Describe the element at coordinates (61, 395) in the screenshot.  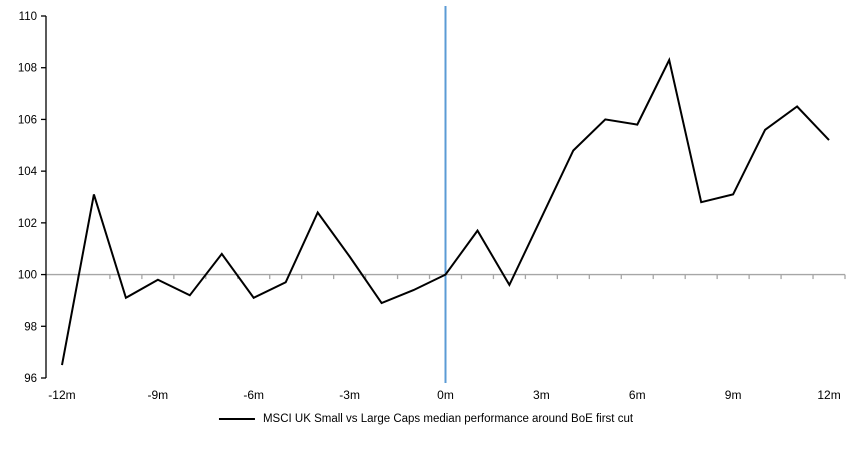
I see `x-tick-label: -12m` at that location.